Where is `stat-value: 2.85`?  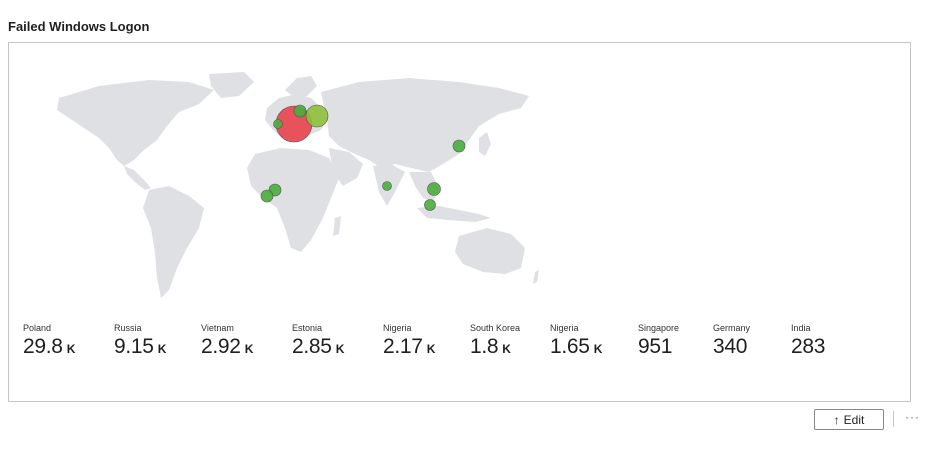 stat-value: 2.85 is located at coordinates (312, 346).